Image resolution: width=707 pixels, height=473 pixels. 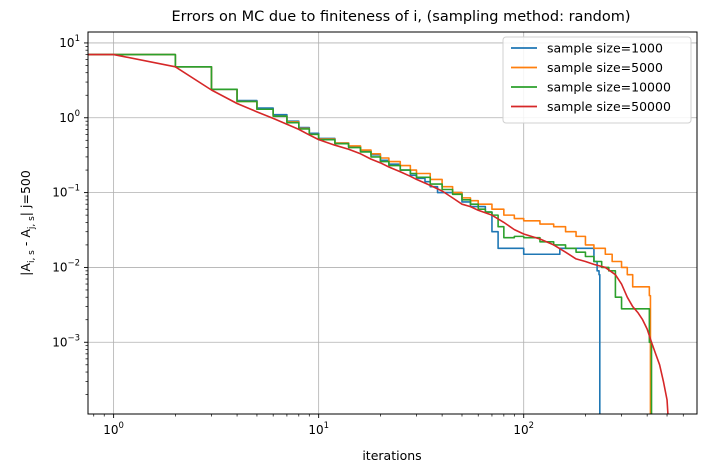 What do you see at coordinates (69, 42) in the screenshot?
I see `y-tick-label: 10¹` at bounding box center [69, 42].